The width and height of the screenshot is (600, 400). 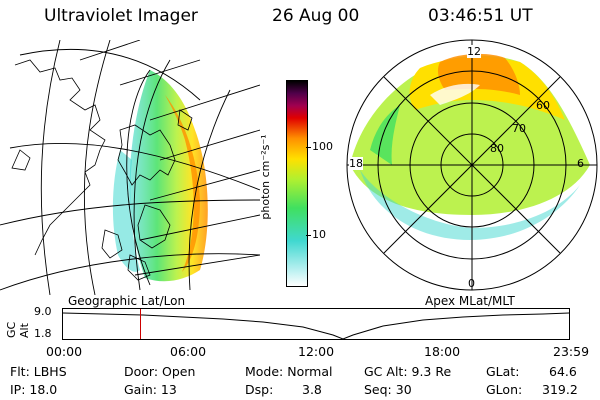 I want to click on timeline-ytick-low: 1.8, so click(x=43, y=333).